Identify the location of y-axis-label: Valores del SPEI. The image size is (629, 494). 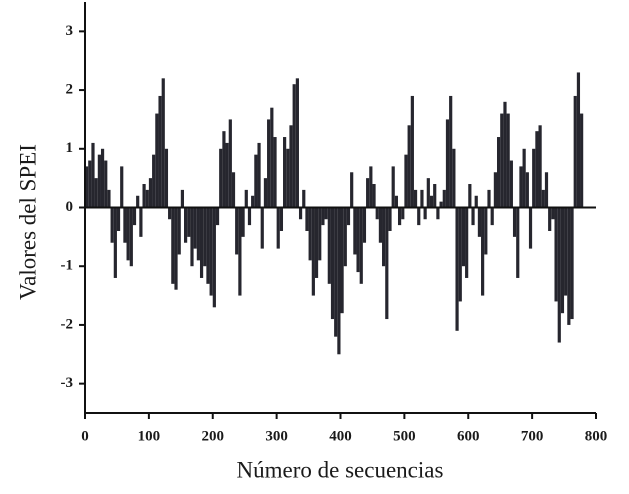
(27, 222).